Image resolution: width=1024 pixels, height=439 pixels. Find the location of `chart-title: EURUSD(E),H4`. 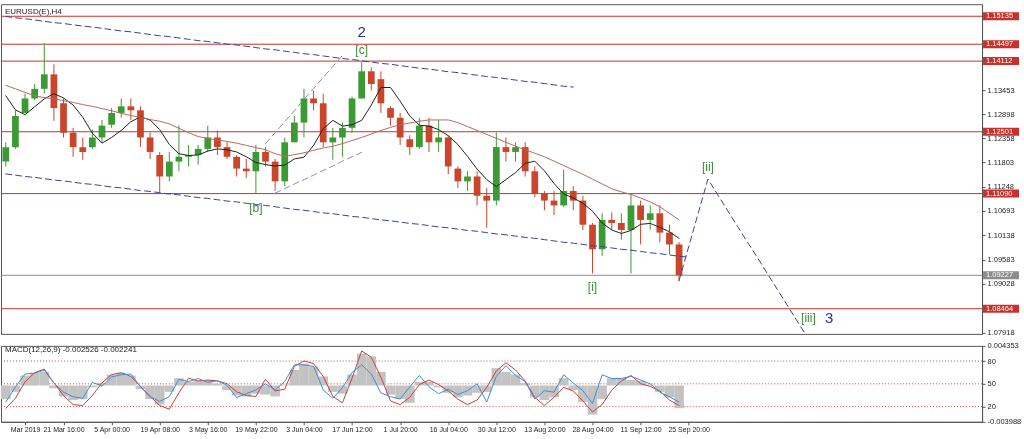

chart-title: EURUSD(E),H4 is located at coordinates (34, 12).